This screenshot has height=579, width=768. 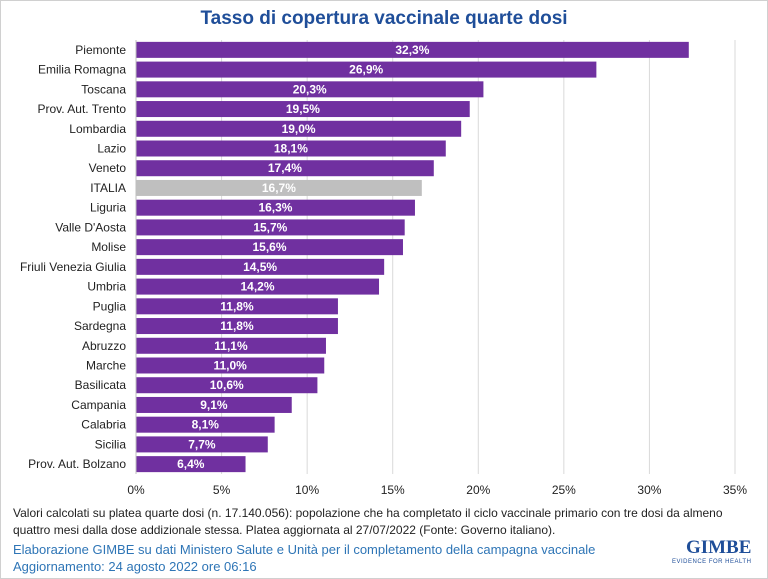 I want to click on data-label: 32,3%, so click(x=412, y=50).